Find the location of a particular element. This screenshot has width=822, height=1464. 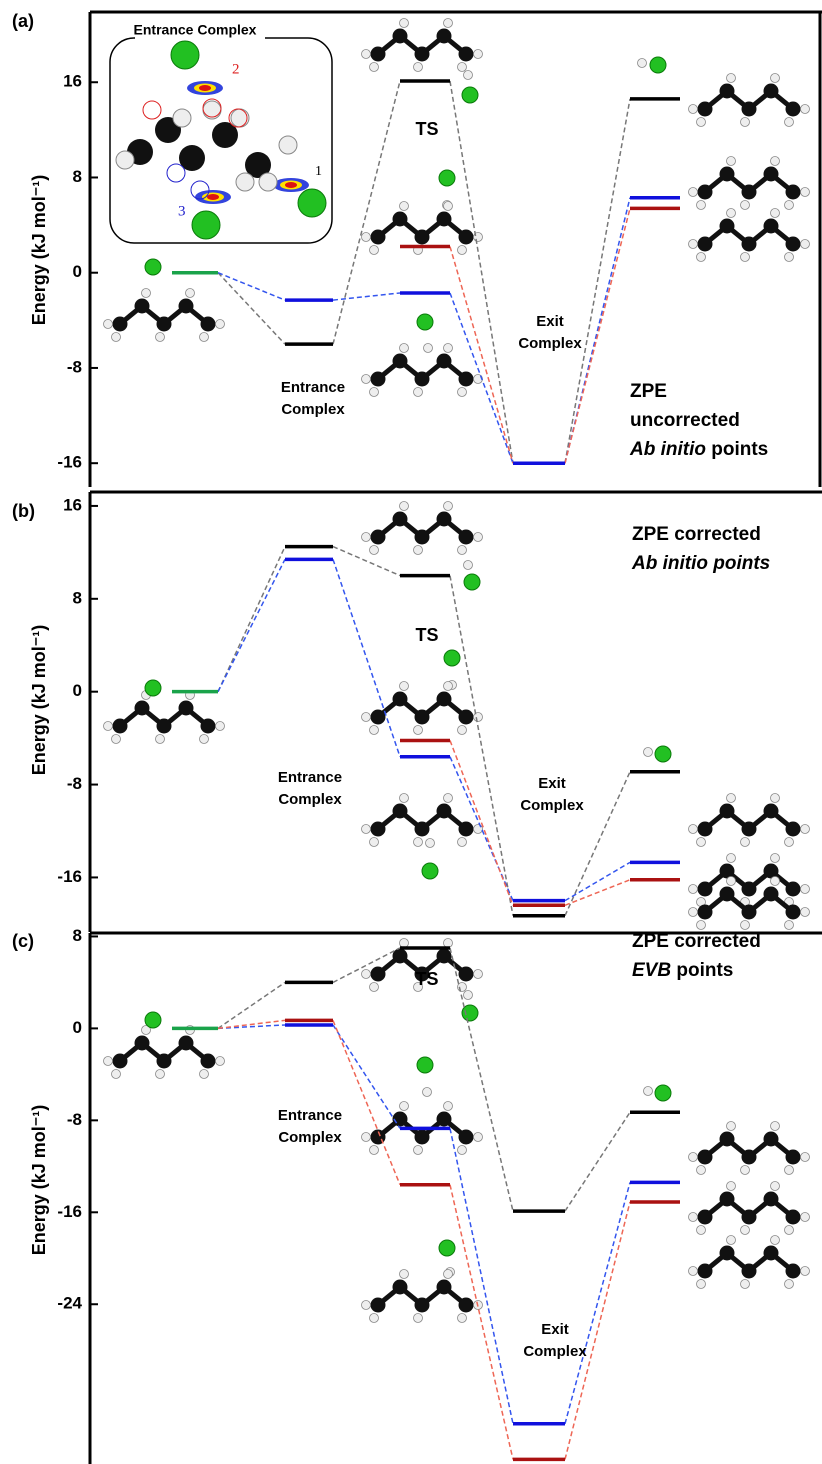

site-label: 1 is located at coordinates (318, 171).